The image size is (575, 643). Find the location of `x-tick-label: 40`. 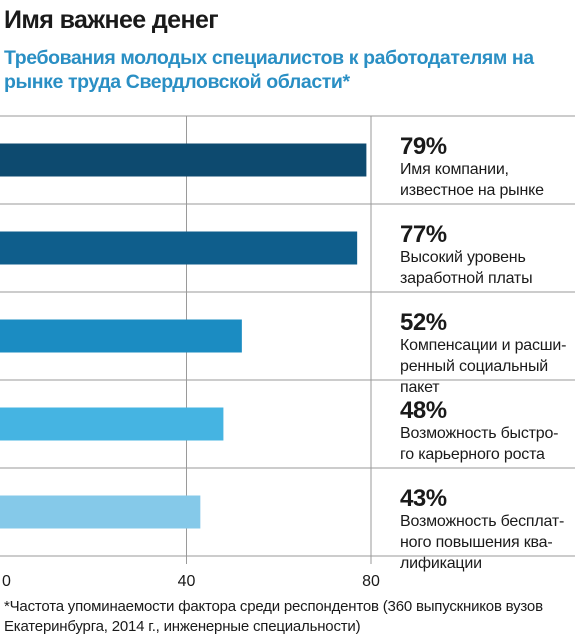

x-tick-label: 40 is located at coordinates (187, 581).